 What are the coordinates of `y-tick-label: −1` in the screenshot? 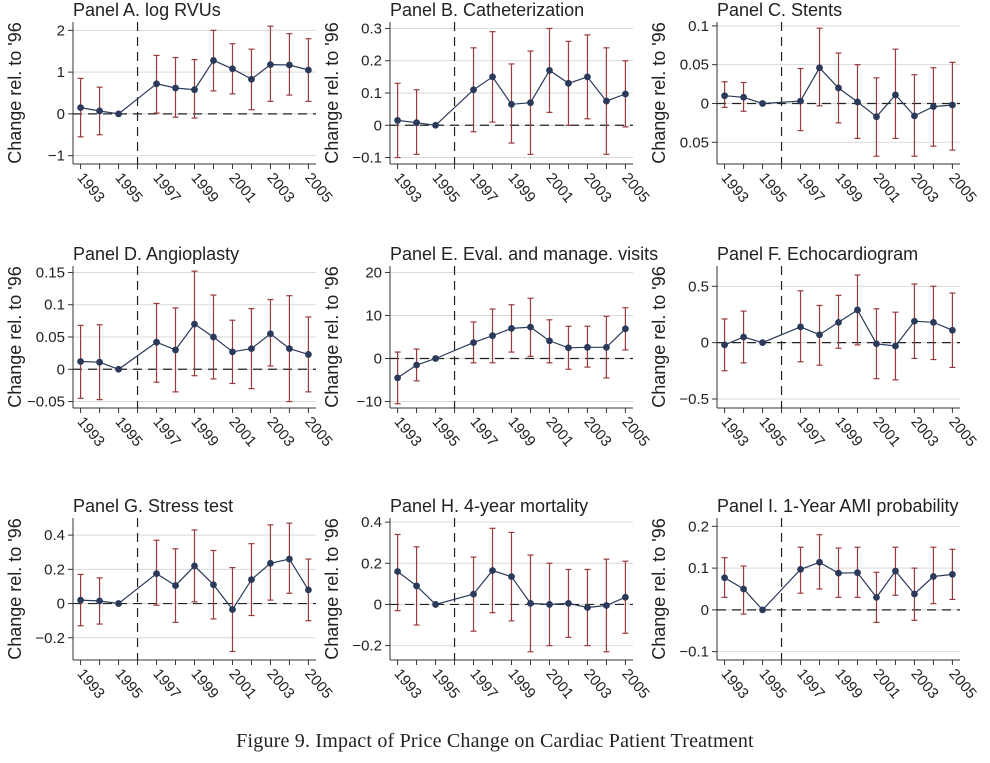 It's located at (56, 156).